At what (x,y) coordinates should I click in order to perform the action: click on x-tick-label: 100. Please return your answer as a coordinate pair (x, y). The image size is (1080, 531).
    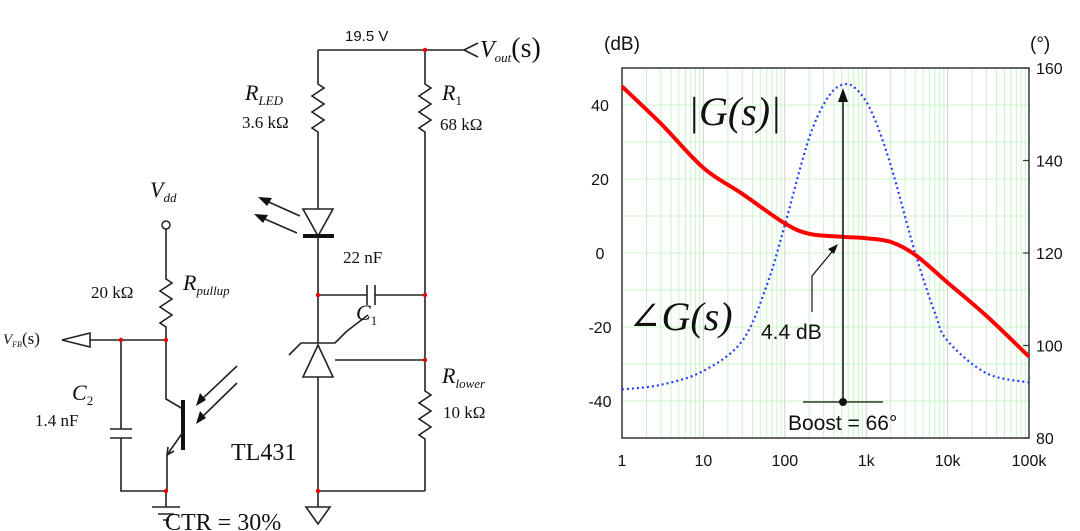
    Looking at the image, I should click on (784, 461).